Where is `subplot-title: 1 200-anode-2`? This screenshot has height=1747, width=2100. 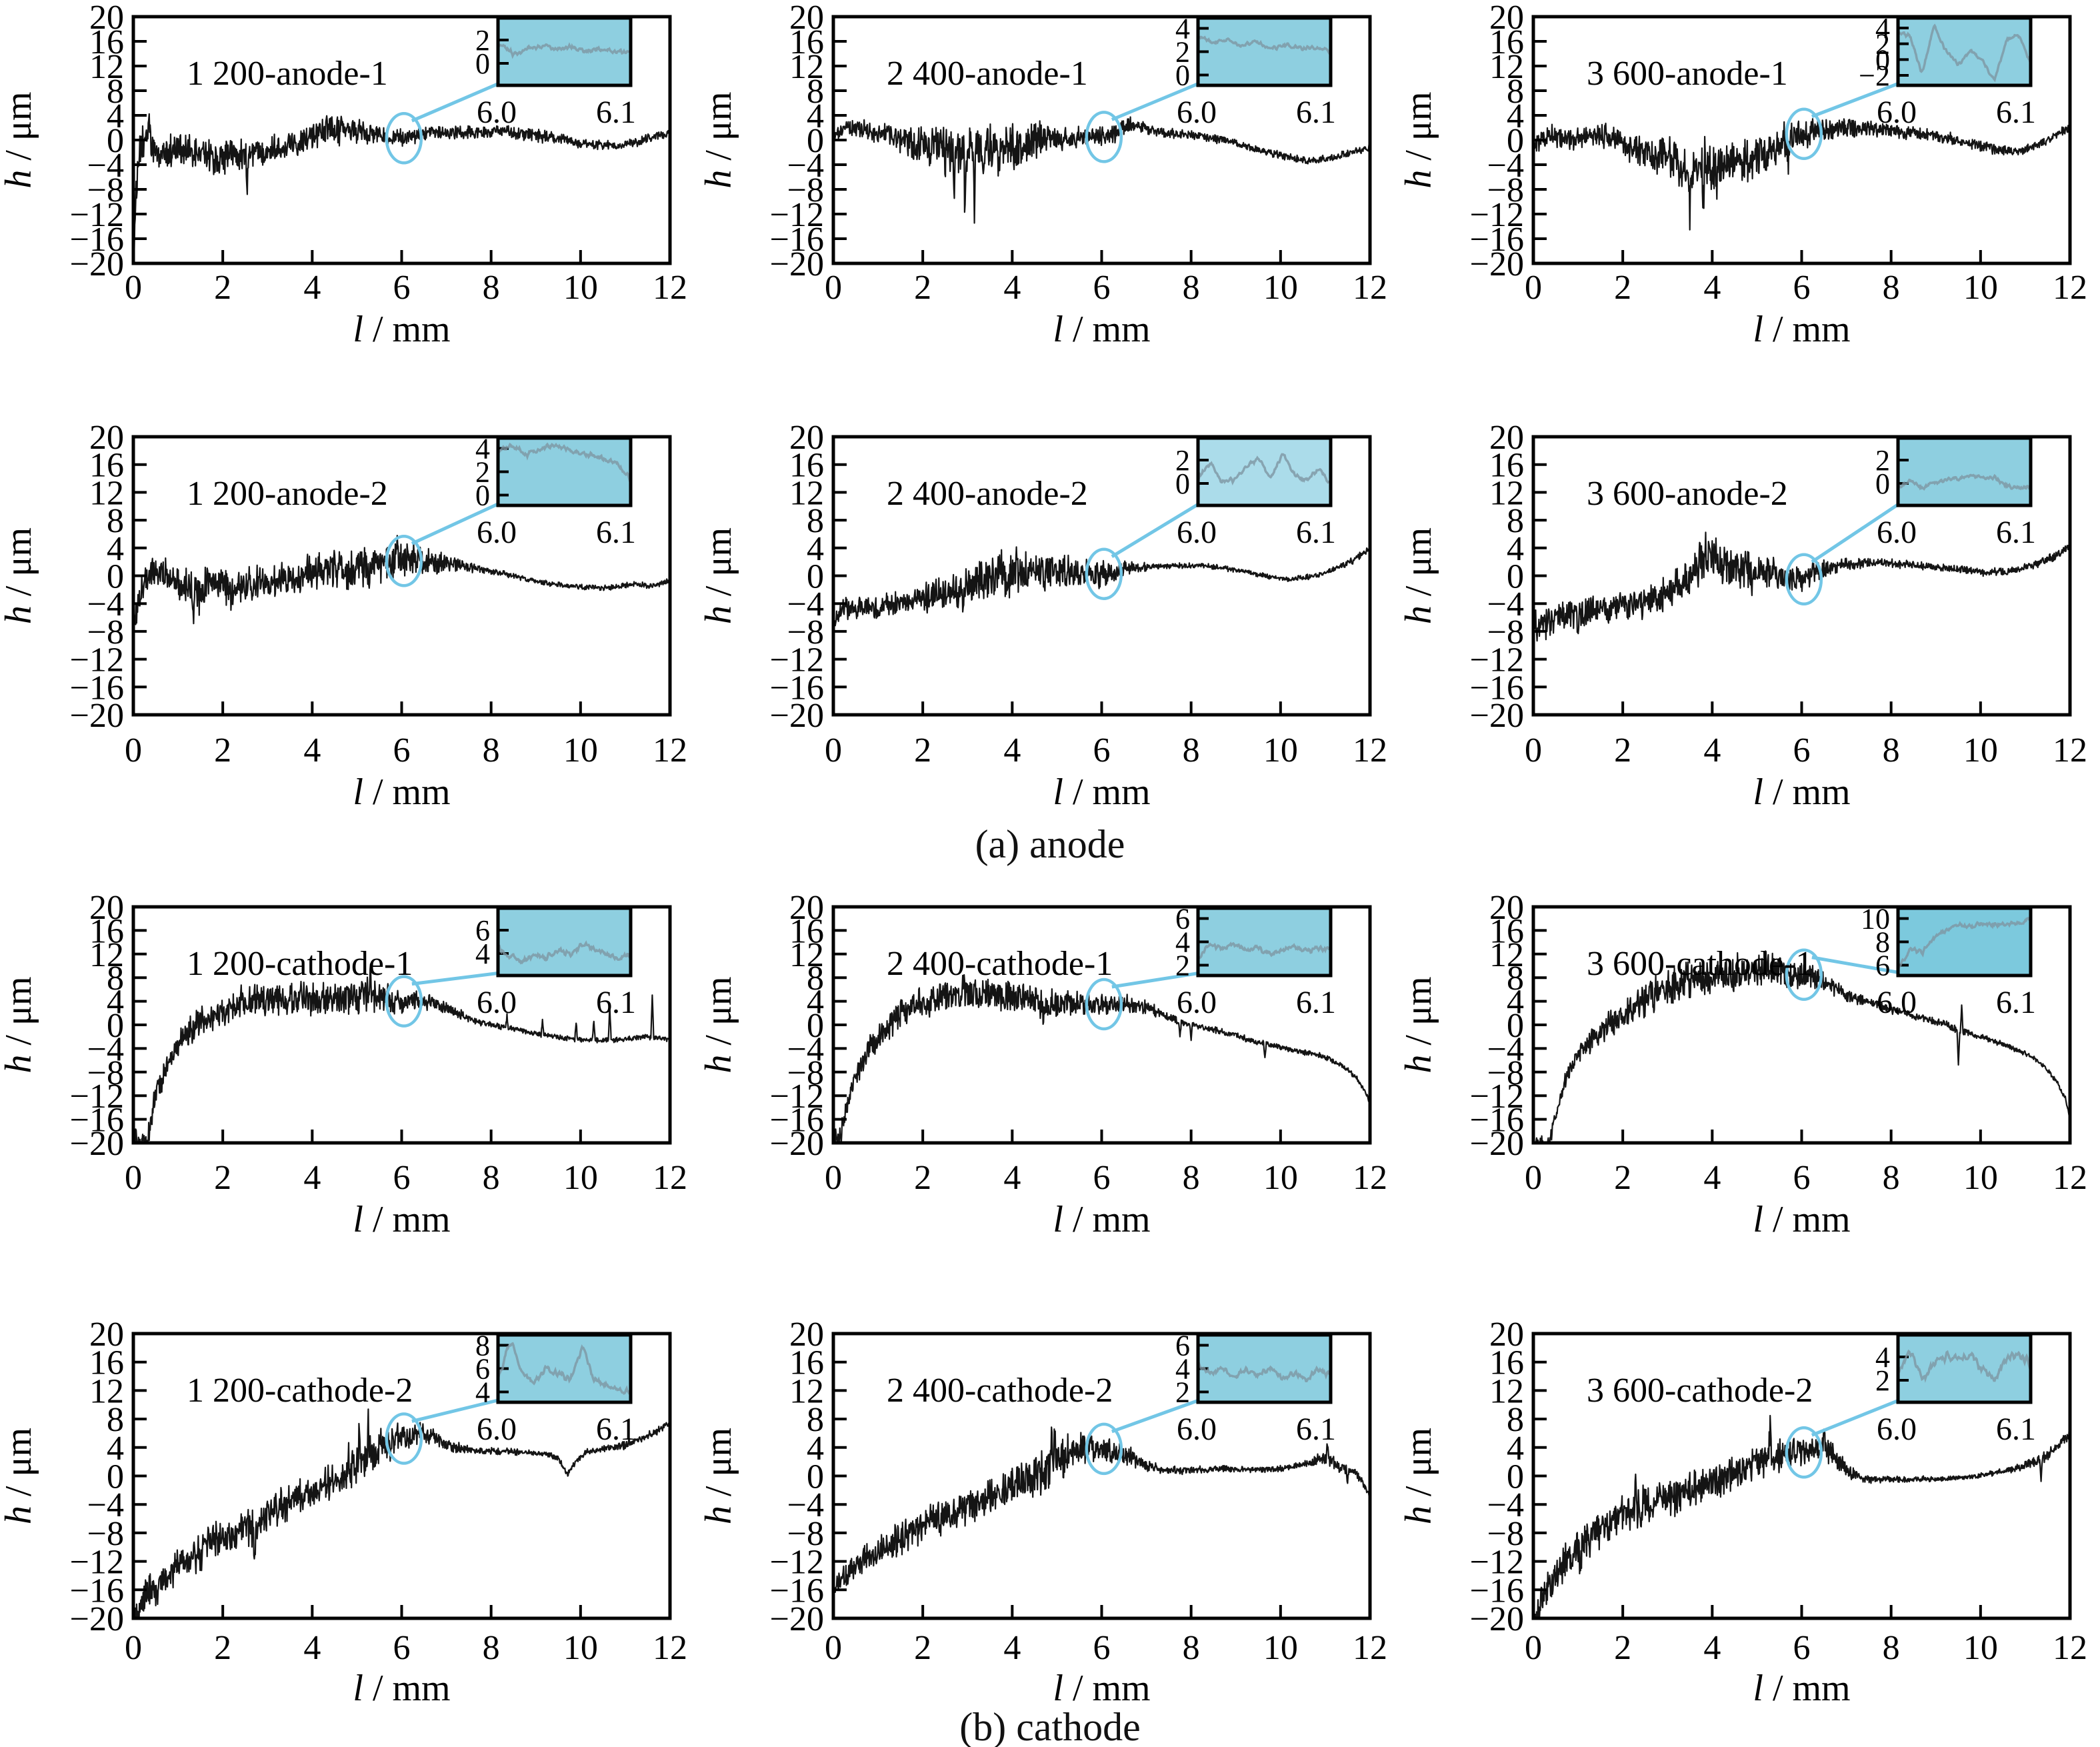 subplot-title: 1 200-anode-2 is located at coordinates (287, 494).